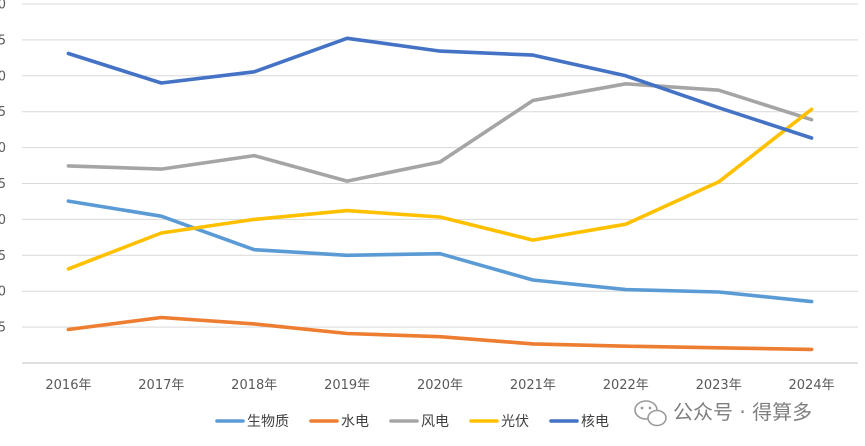  I want to click on legend-label: 水电, so click(355, 422).